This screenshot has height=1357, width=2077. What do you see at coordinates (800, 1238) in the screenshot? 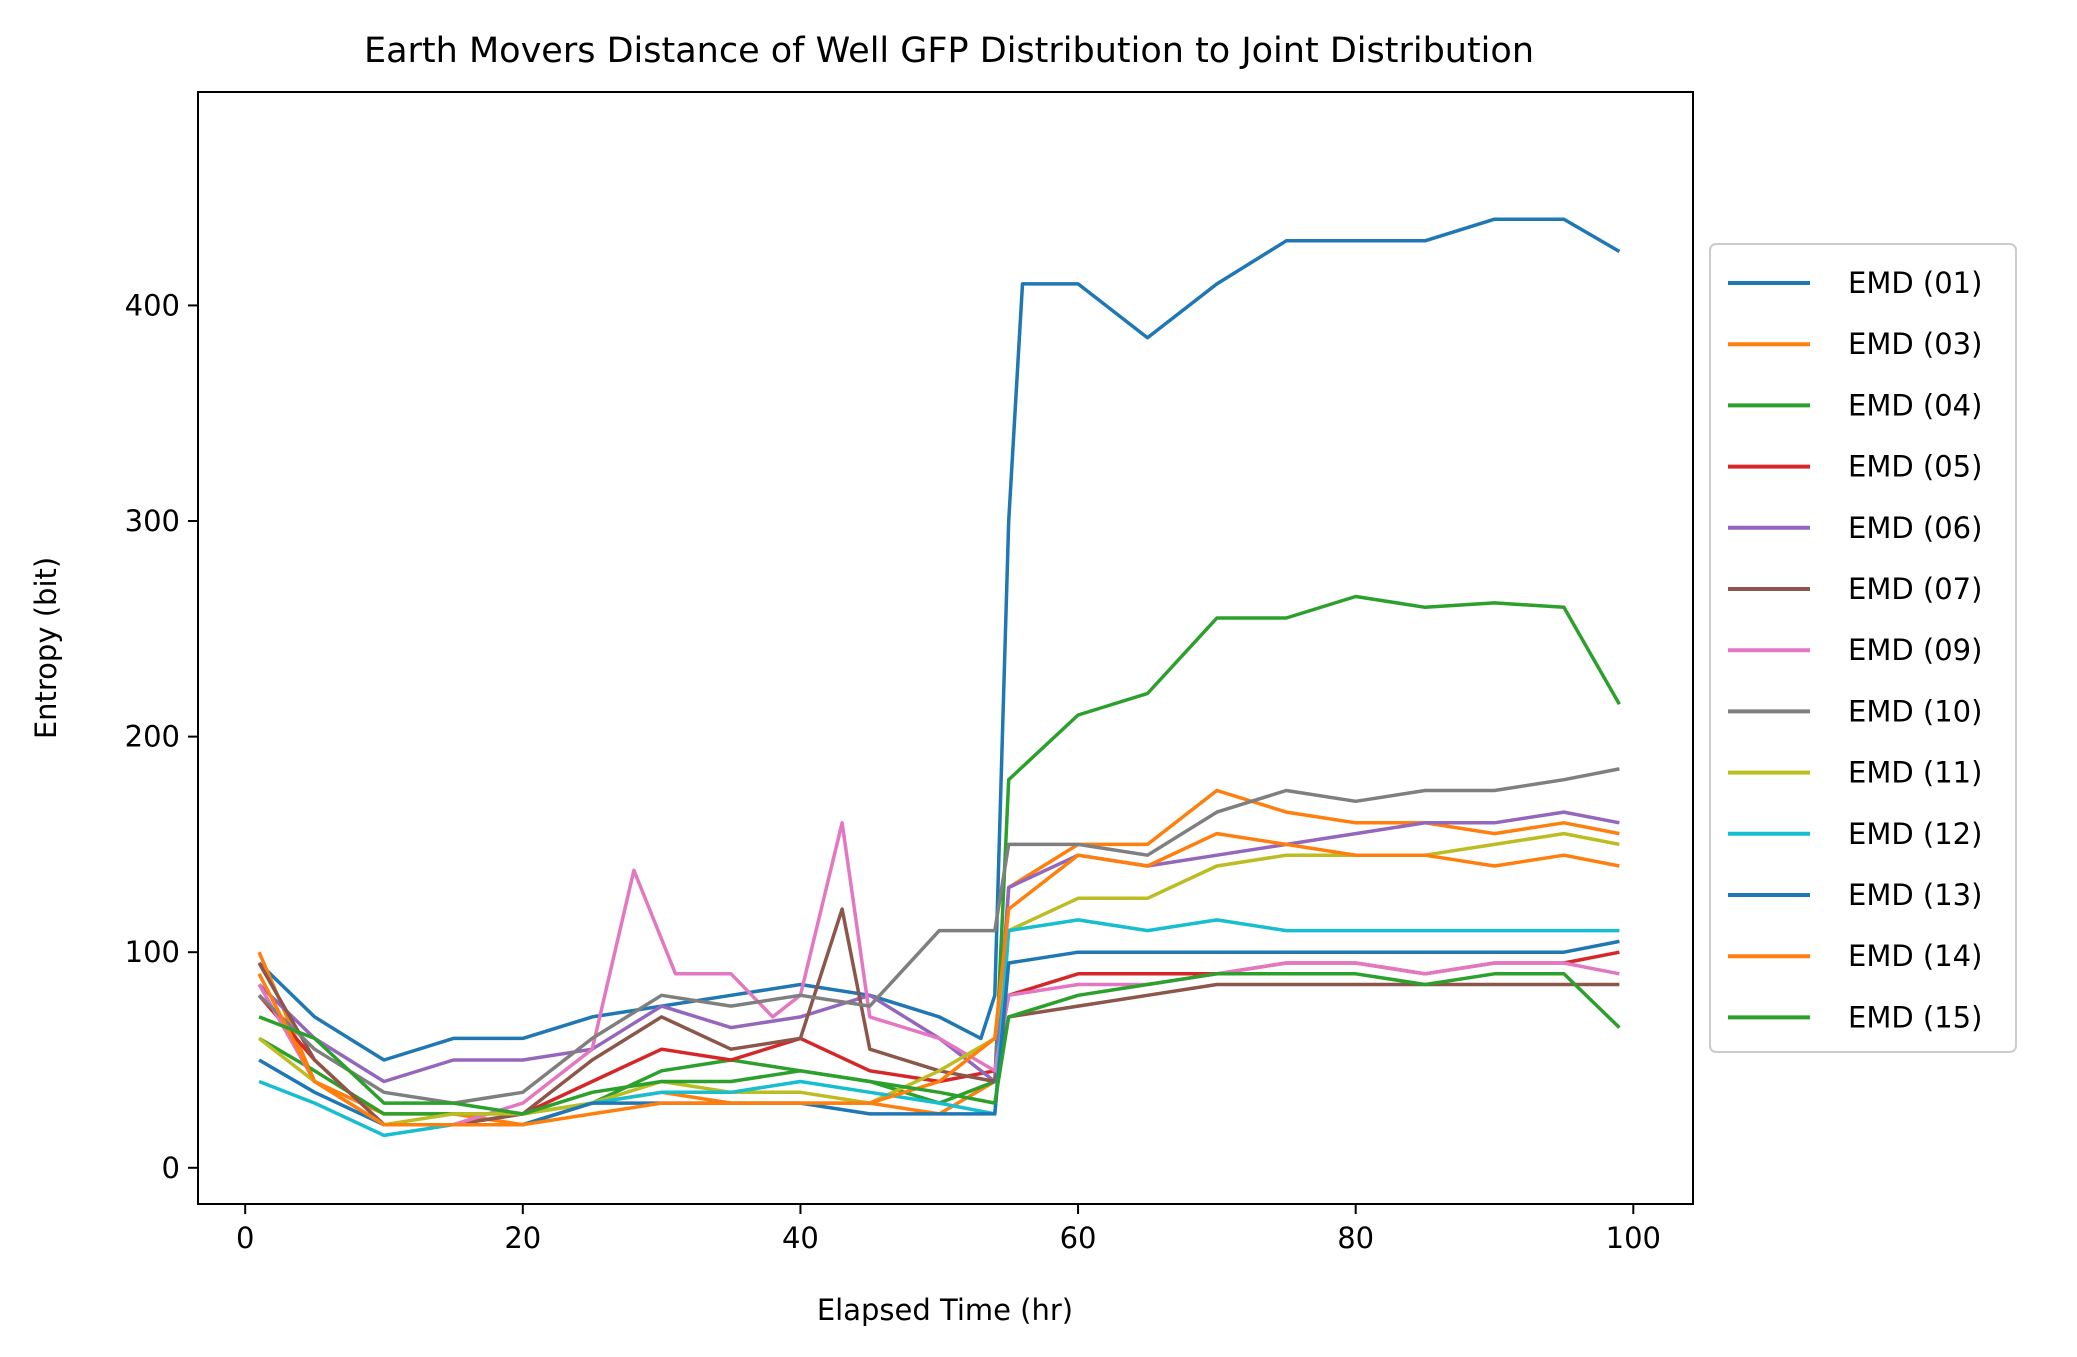
I see `x-tick-label: 40` at bounding box center [800, 1238].